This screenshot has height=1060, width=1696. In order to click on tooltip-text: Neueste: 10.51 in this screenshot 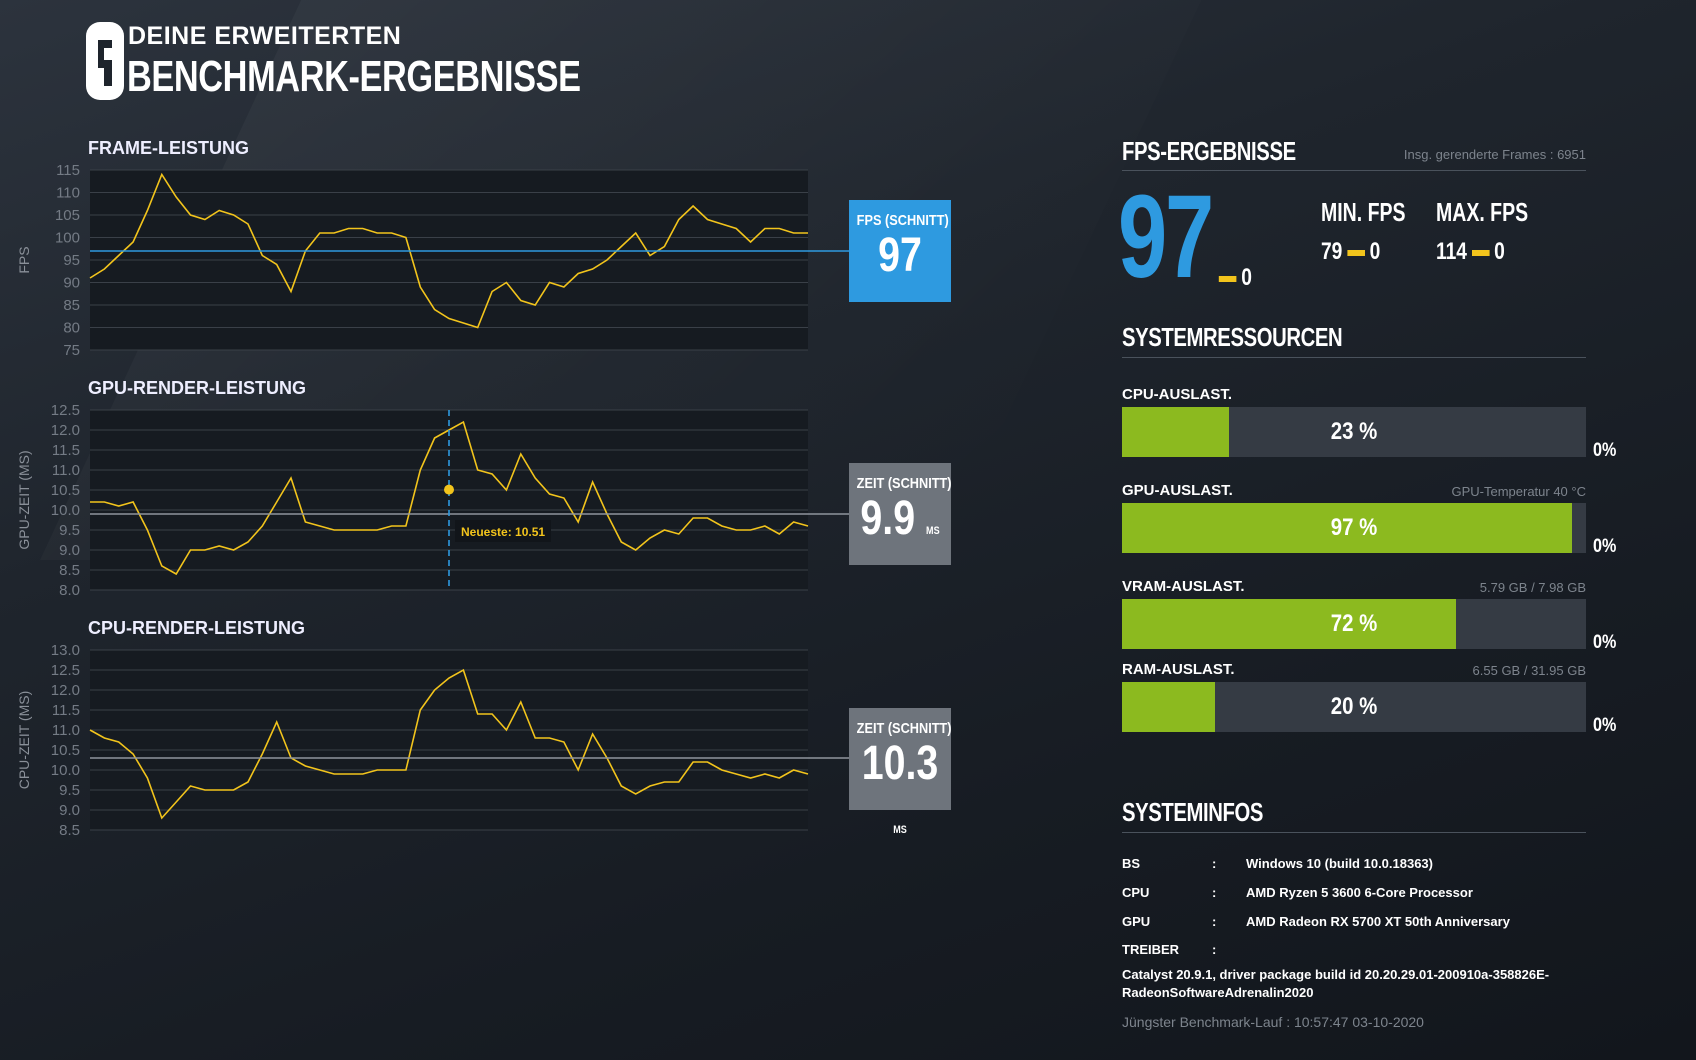, I will do `click(503, 532)`.